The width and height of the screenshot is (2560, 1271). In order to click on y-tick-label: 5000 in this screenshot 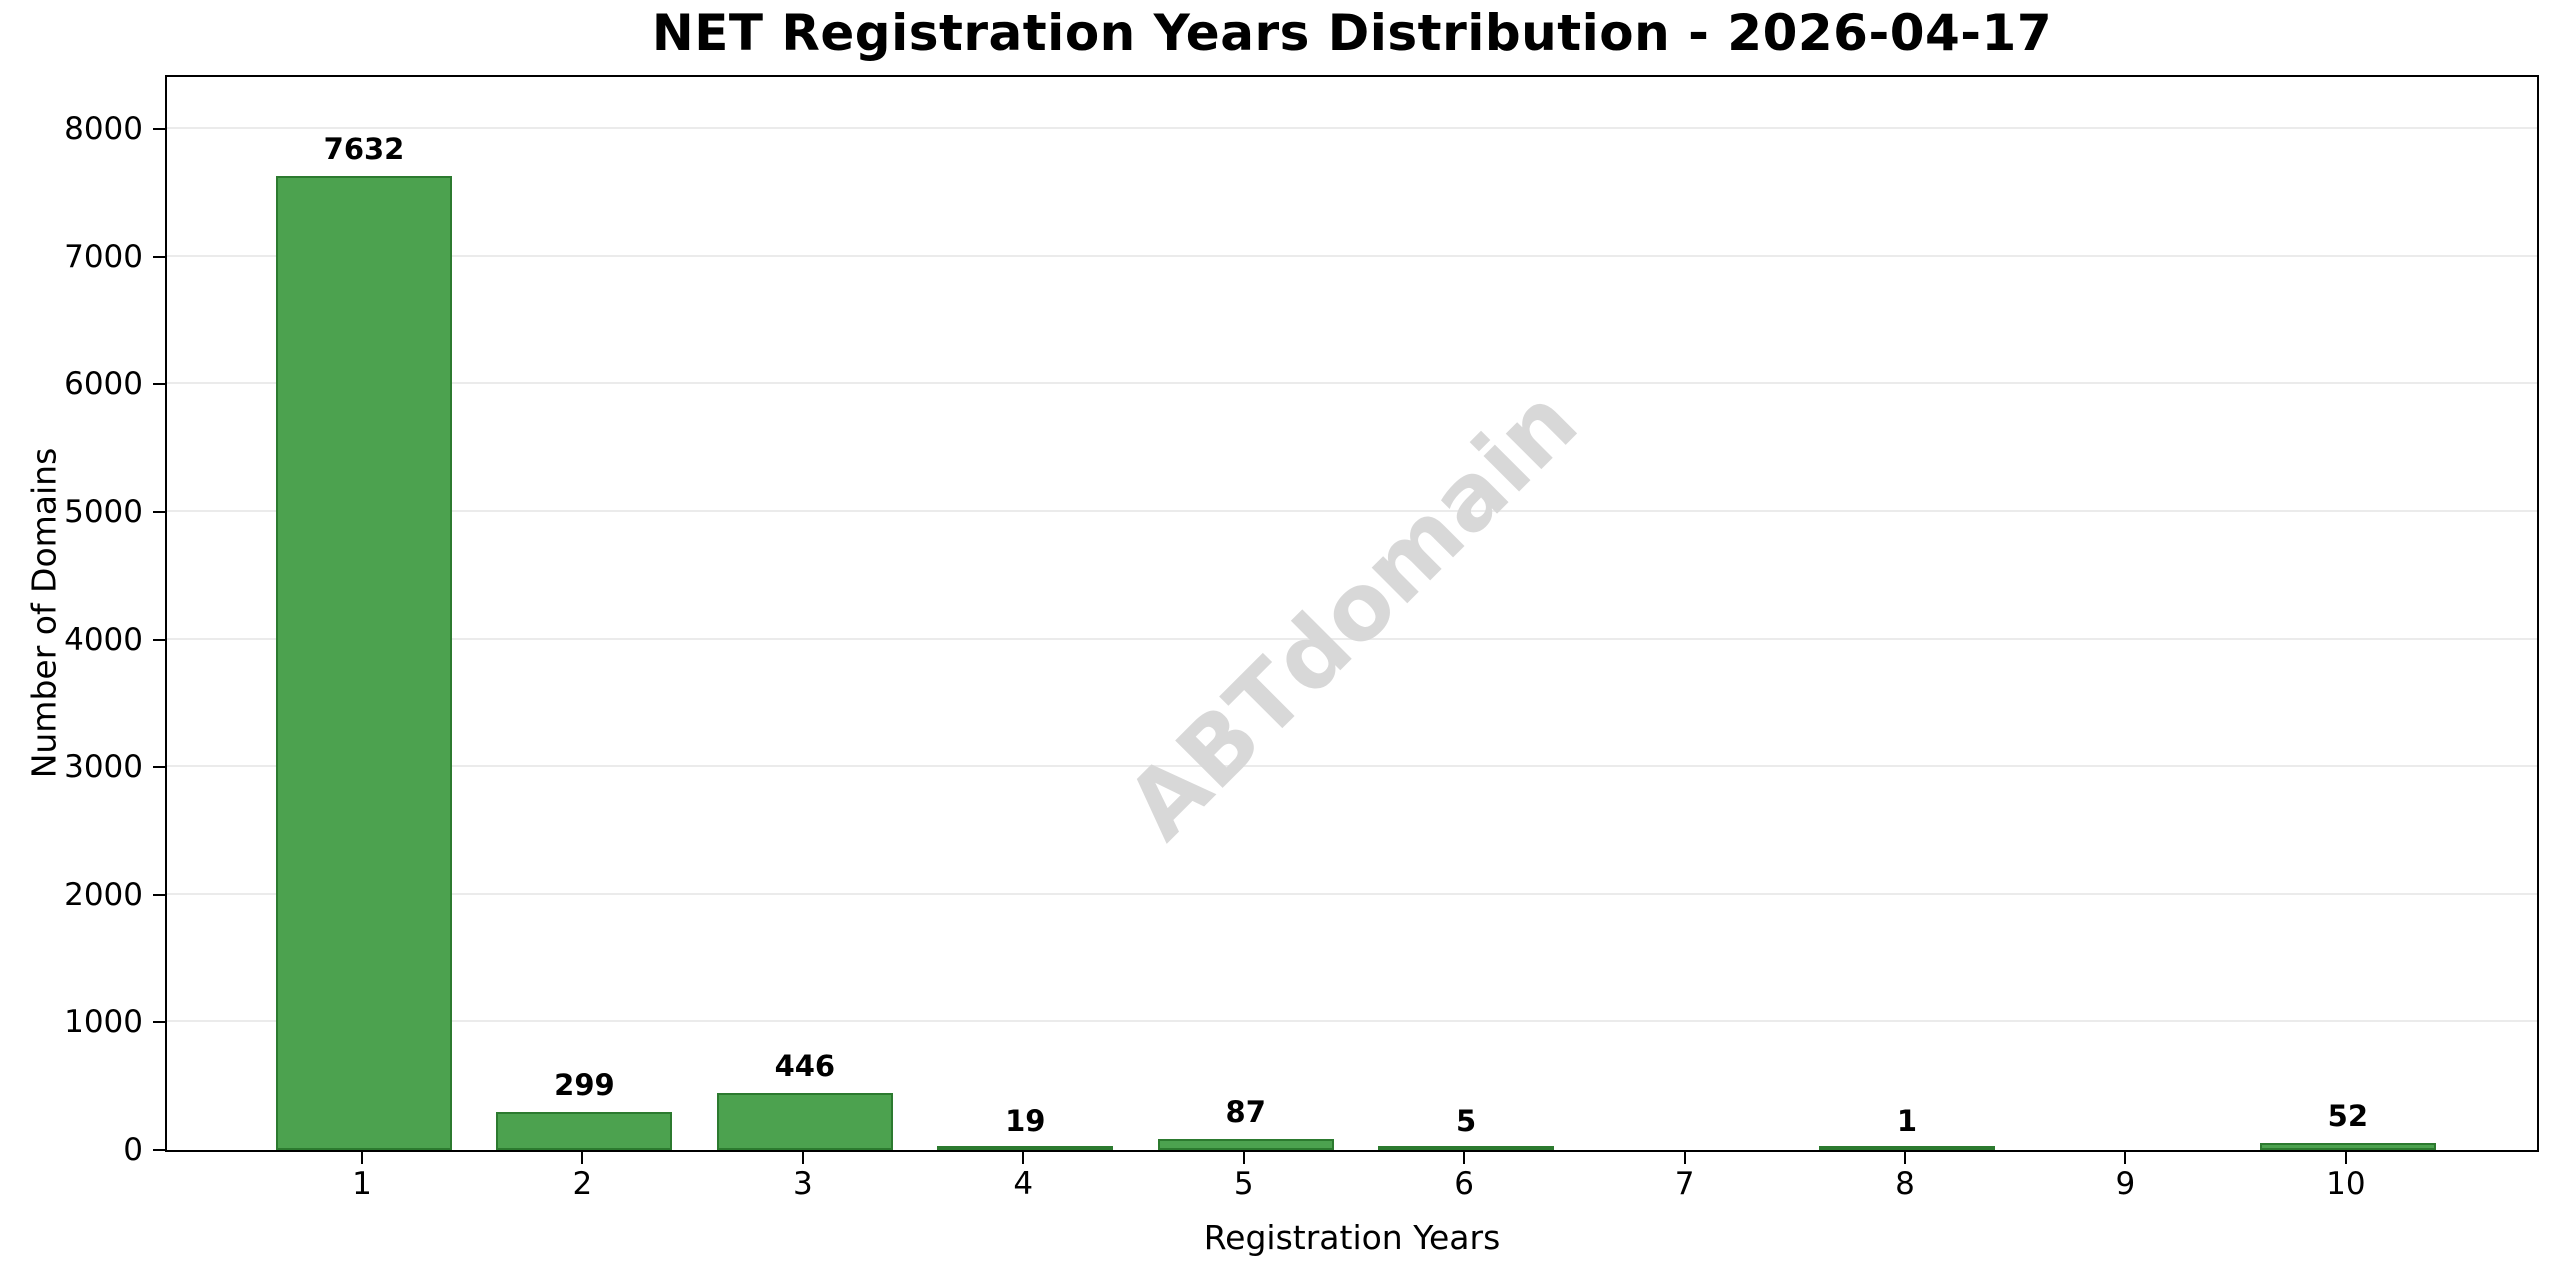, I will do `click(103, 511)`.